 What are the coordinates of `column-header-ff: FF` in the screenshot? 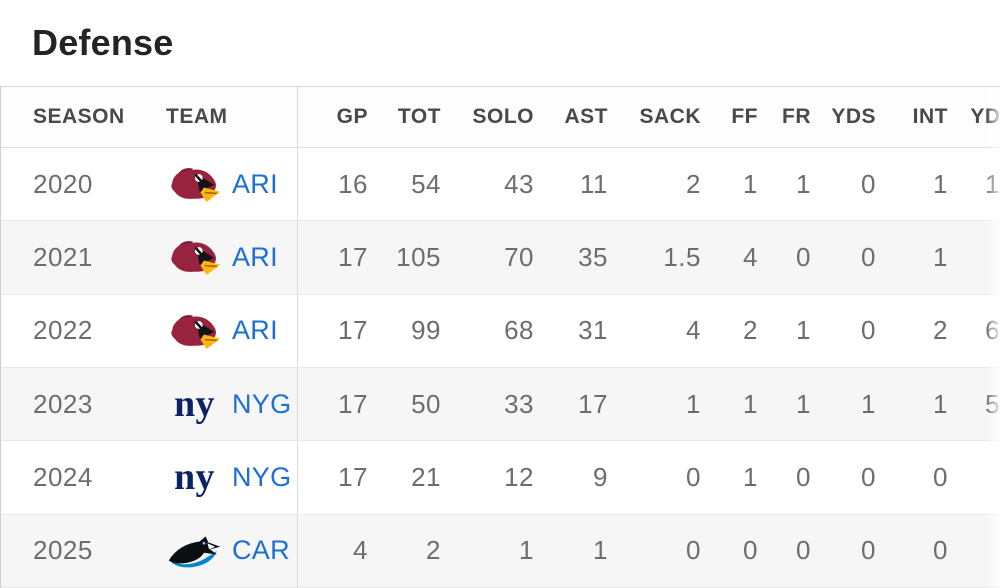 It's located at (744, 116).